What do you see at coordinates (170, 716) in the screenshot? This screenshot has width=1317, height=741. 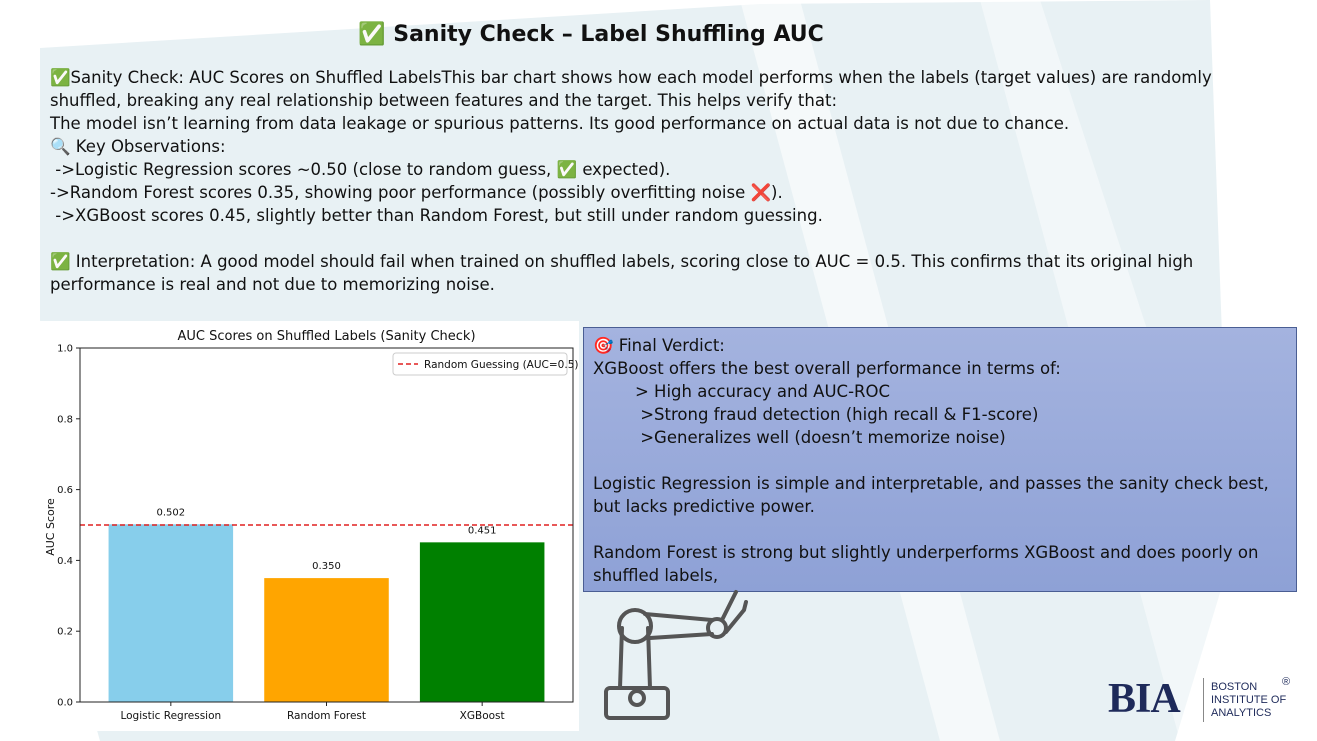 I see `x-tick-label: Logistic Regression` at bounding box center [170, 716].